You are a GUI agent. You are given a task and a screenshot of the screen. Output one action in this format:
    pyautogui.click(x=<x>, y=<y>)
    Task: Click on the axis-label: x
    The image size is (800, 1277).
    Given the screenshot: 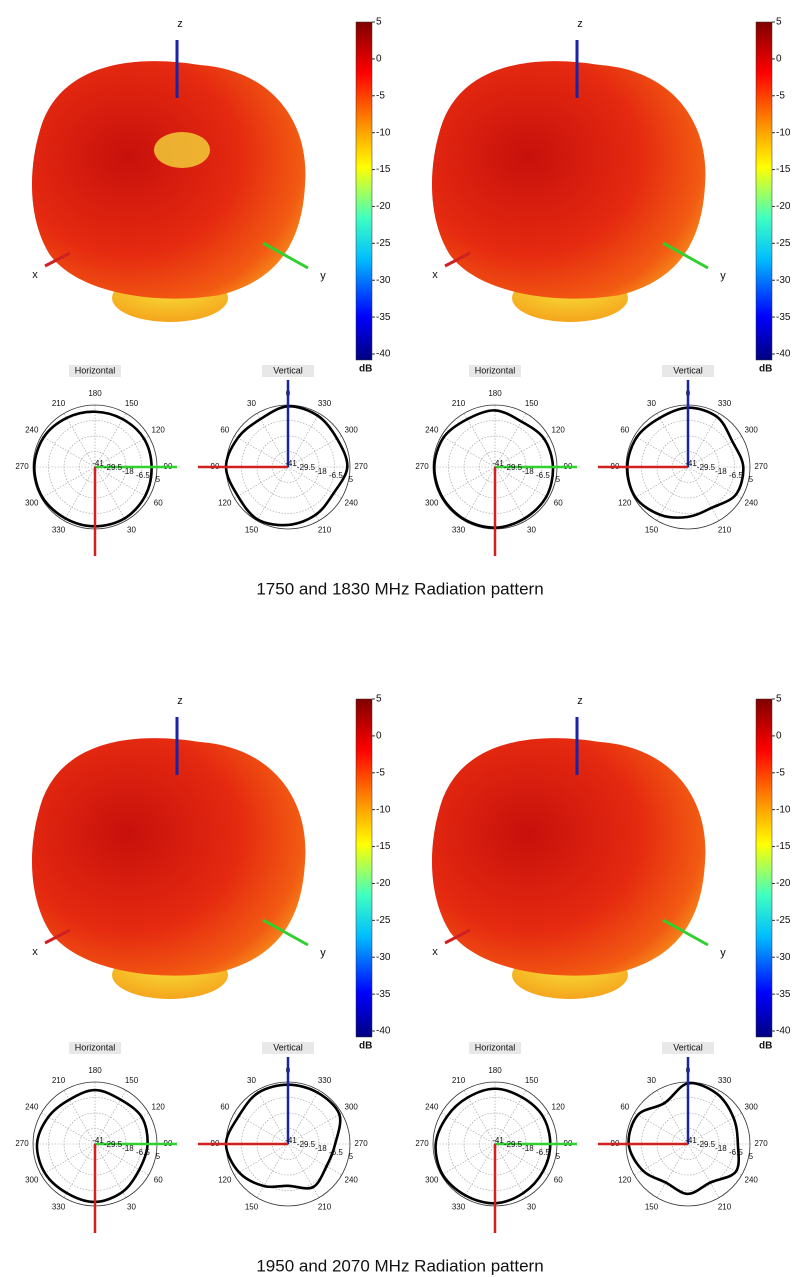 What is the action you would take?
    pyautogui.click(x=35, y=952)
    